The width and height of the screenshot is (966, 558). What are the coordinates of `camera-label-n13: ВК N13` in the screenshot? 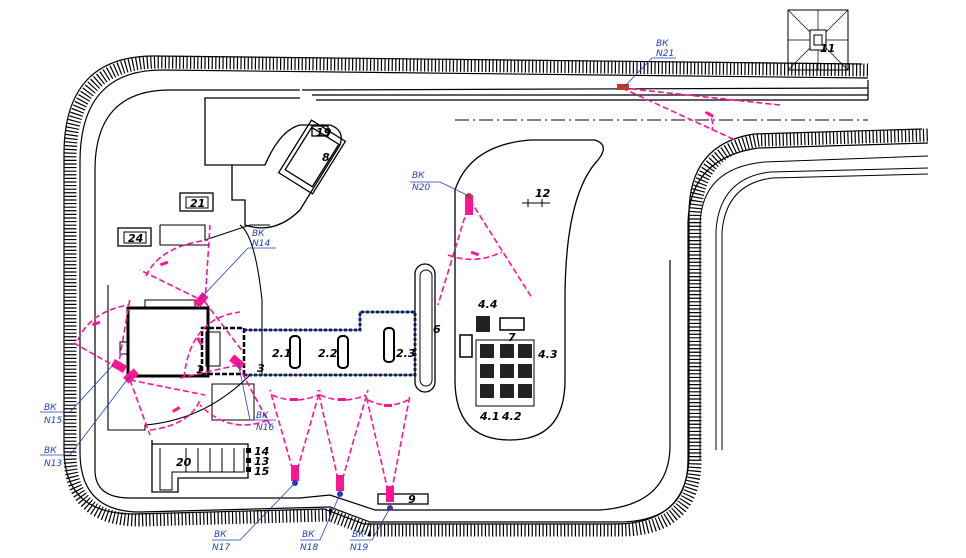 It's located at (53, 457).